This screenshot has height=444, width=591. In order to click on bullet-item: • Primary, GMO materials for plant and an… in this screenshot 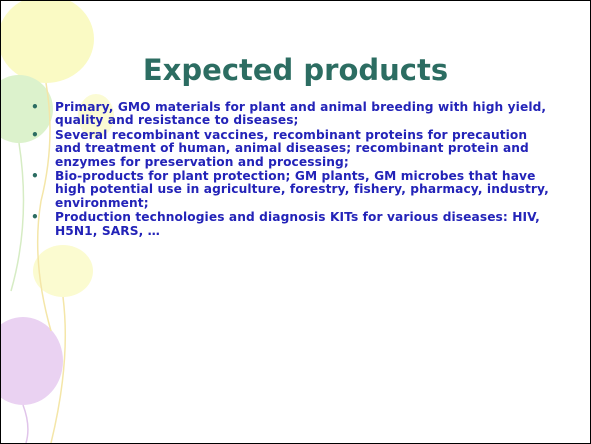, I will do `click(291, 114)`.